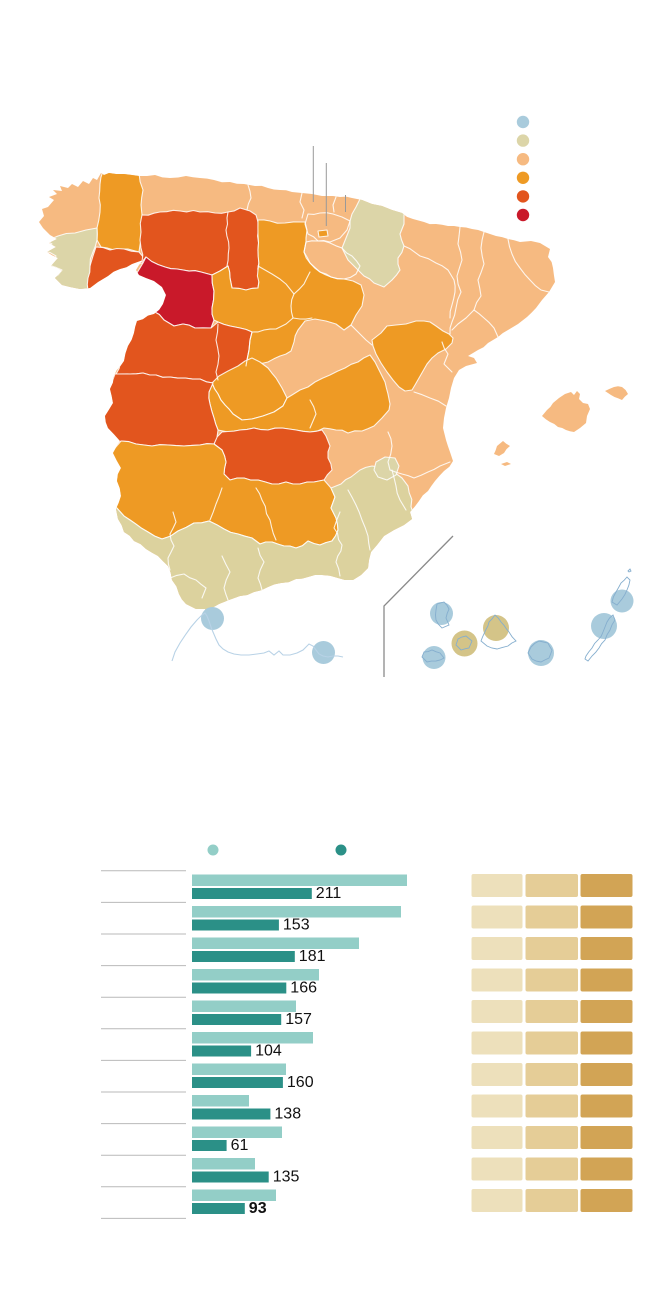  Describe the element at coordinates (240, 1145) in the screenshot. I see `svg-text: 61` at that location.